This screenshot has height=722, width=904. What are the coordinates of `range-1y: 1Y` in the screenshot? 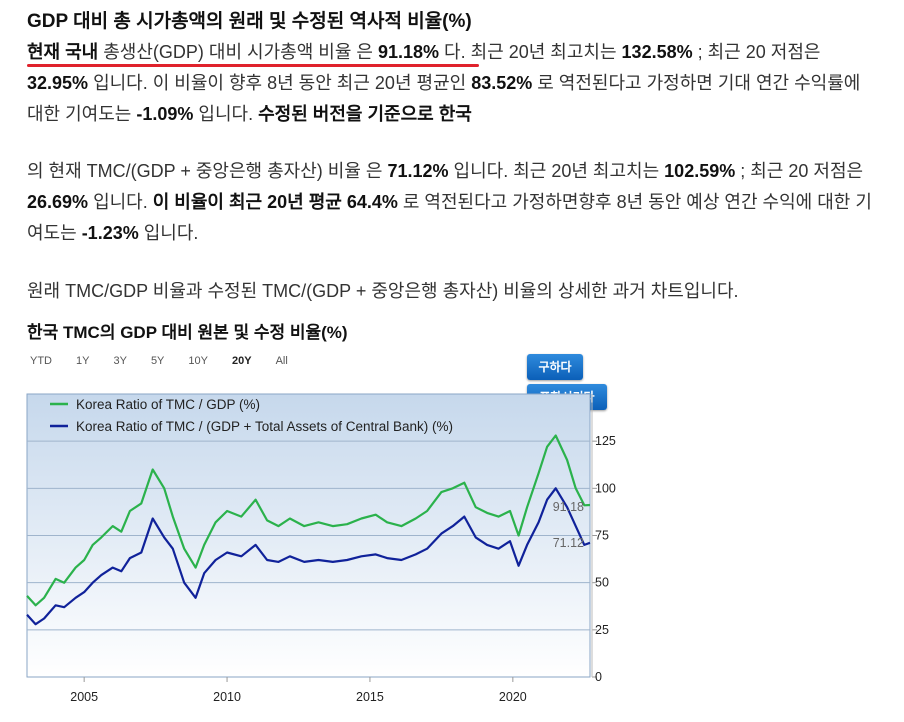 It's located at (83, 361).